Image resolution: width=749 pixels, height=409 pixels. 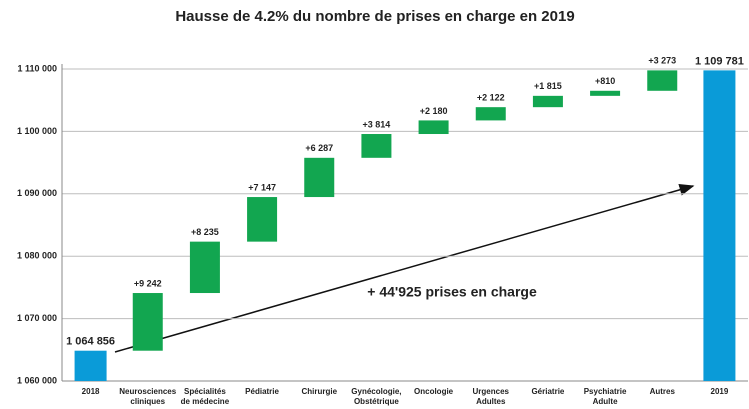 What do you see at coordinates (37, 256) in the screenshot?
I see `y-tick-label: 1 080 000` at bounding box center [37, 256].